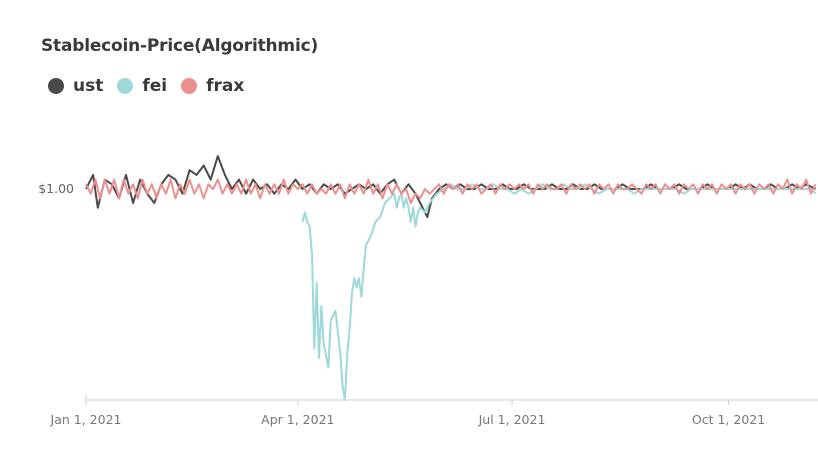 This screenshot has width=818, height=474. I want to click on legend-item-ust: ust, so click(75, 86).